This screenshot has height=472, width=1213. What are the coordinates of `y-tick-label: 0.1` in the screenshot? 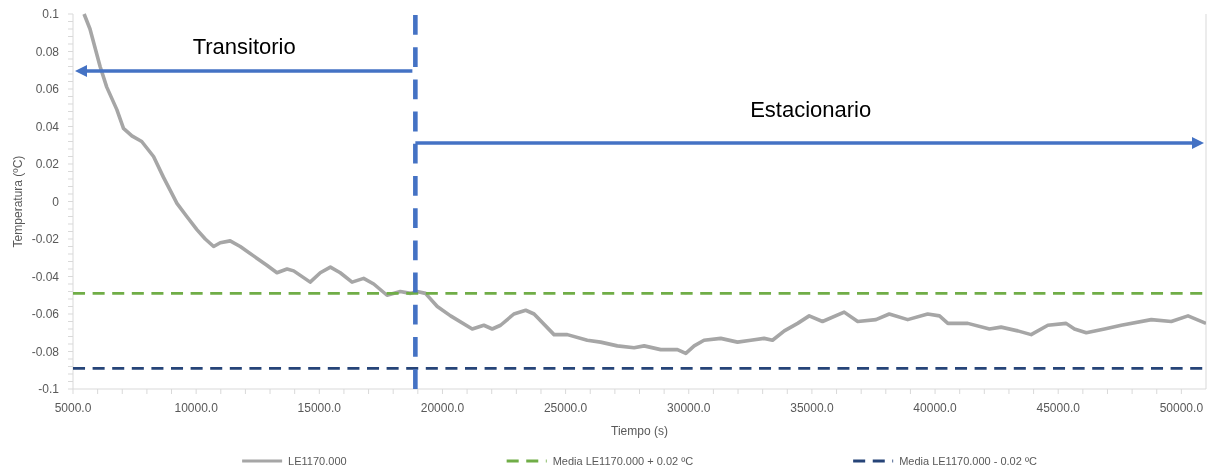 It's located at (51, 14).